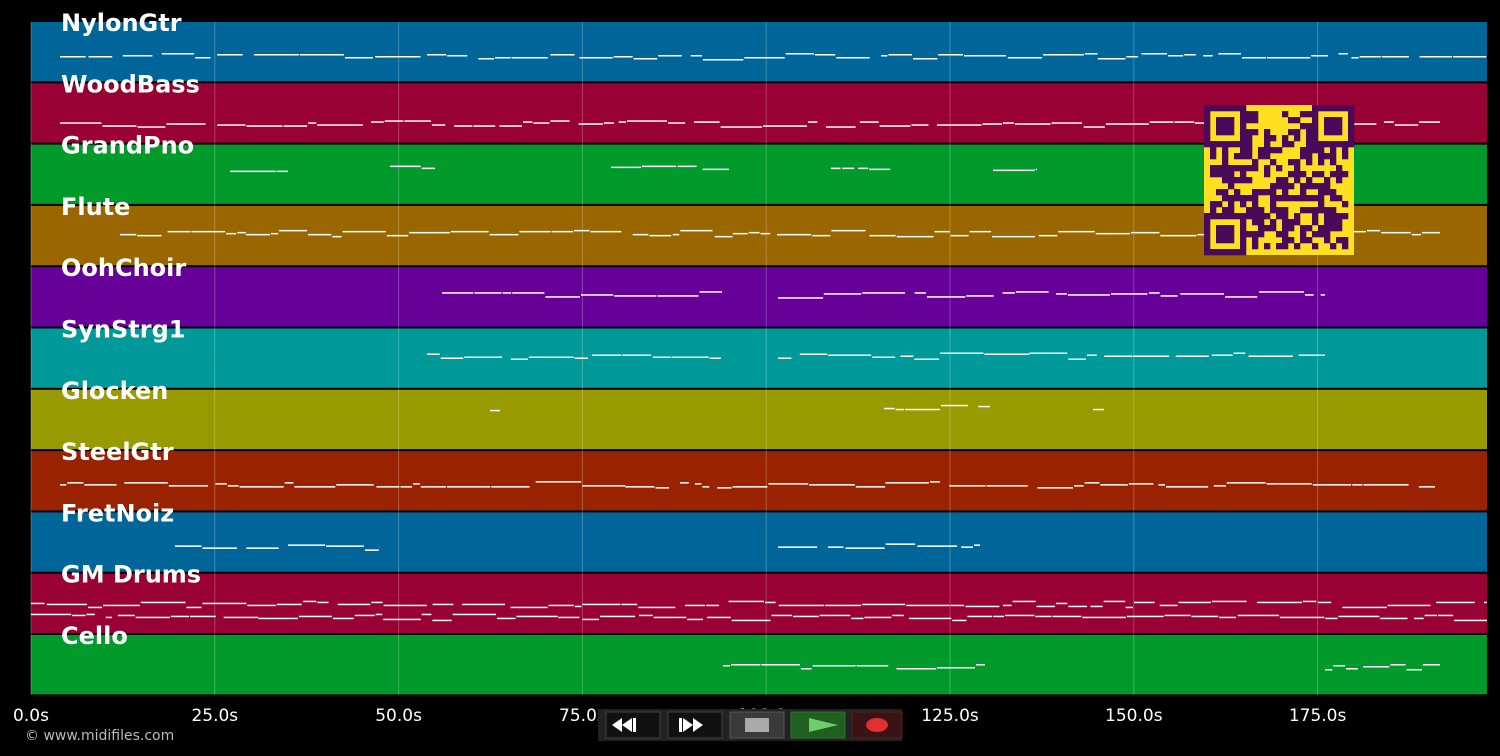 This screenshot has height=756, width=1500. What do you see at coordinates (818, 725) in the screenshot?
I see `play-button` at bounding box center [818, 725].